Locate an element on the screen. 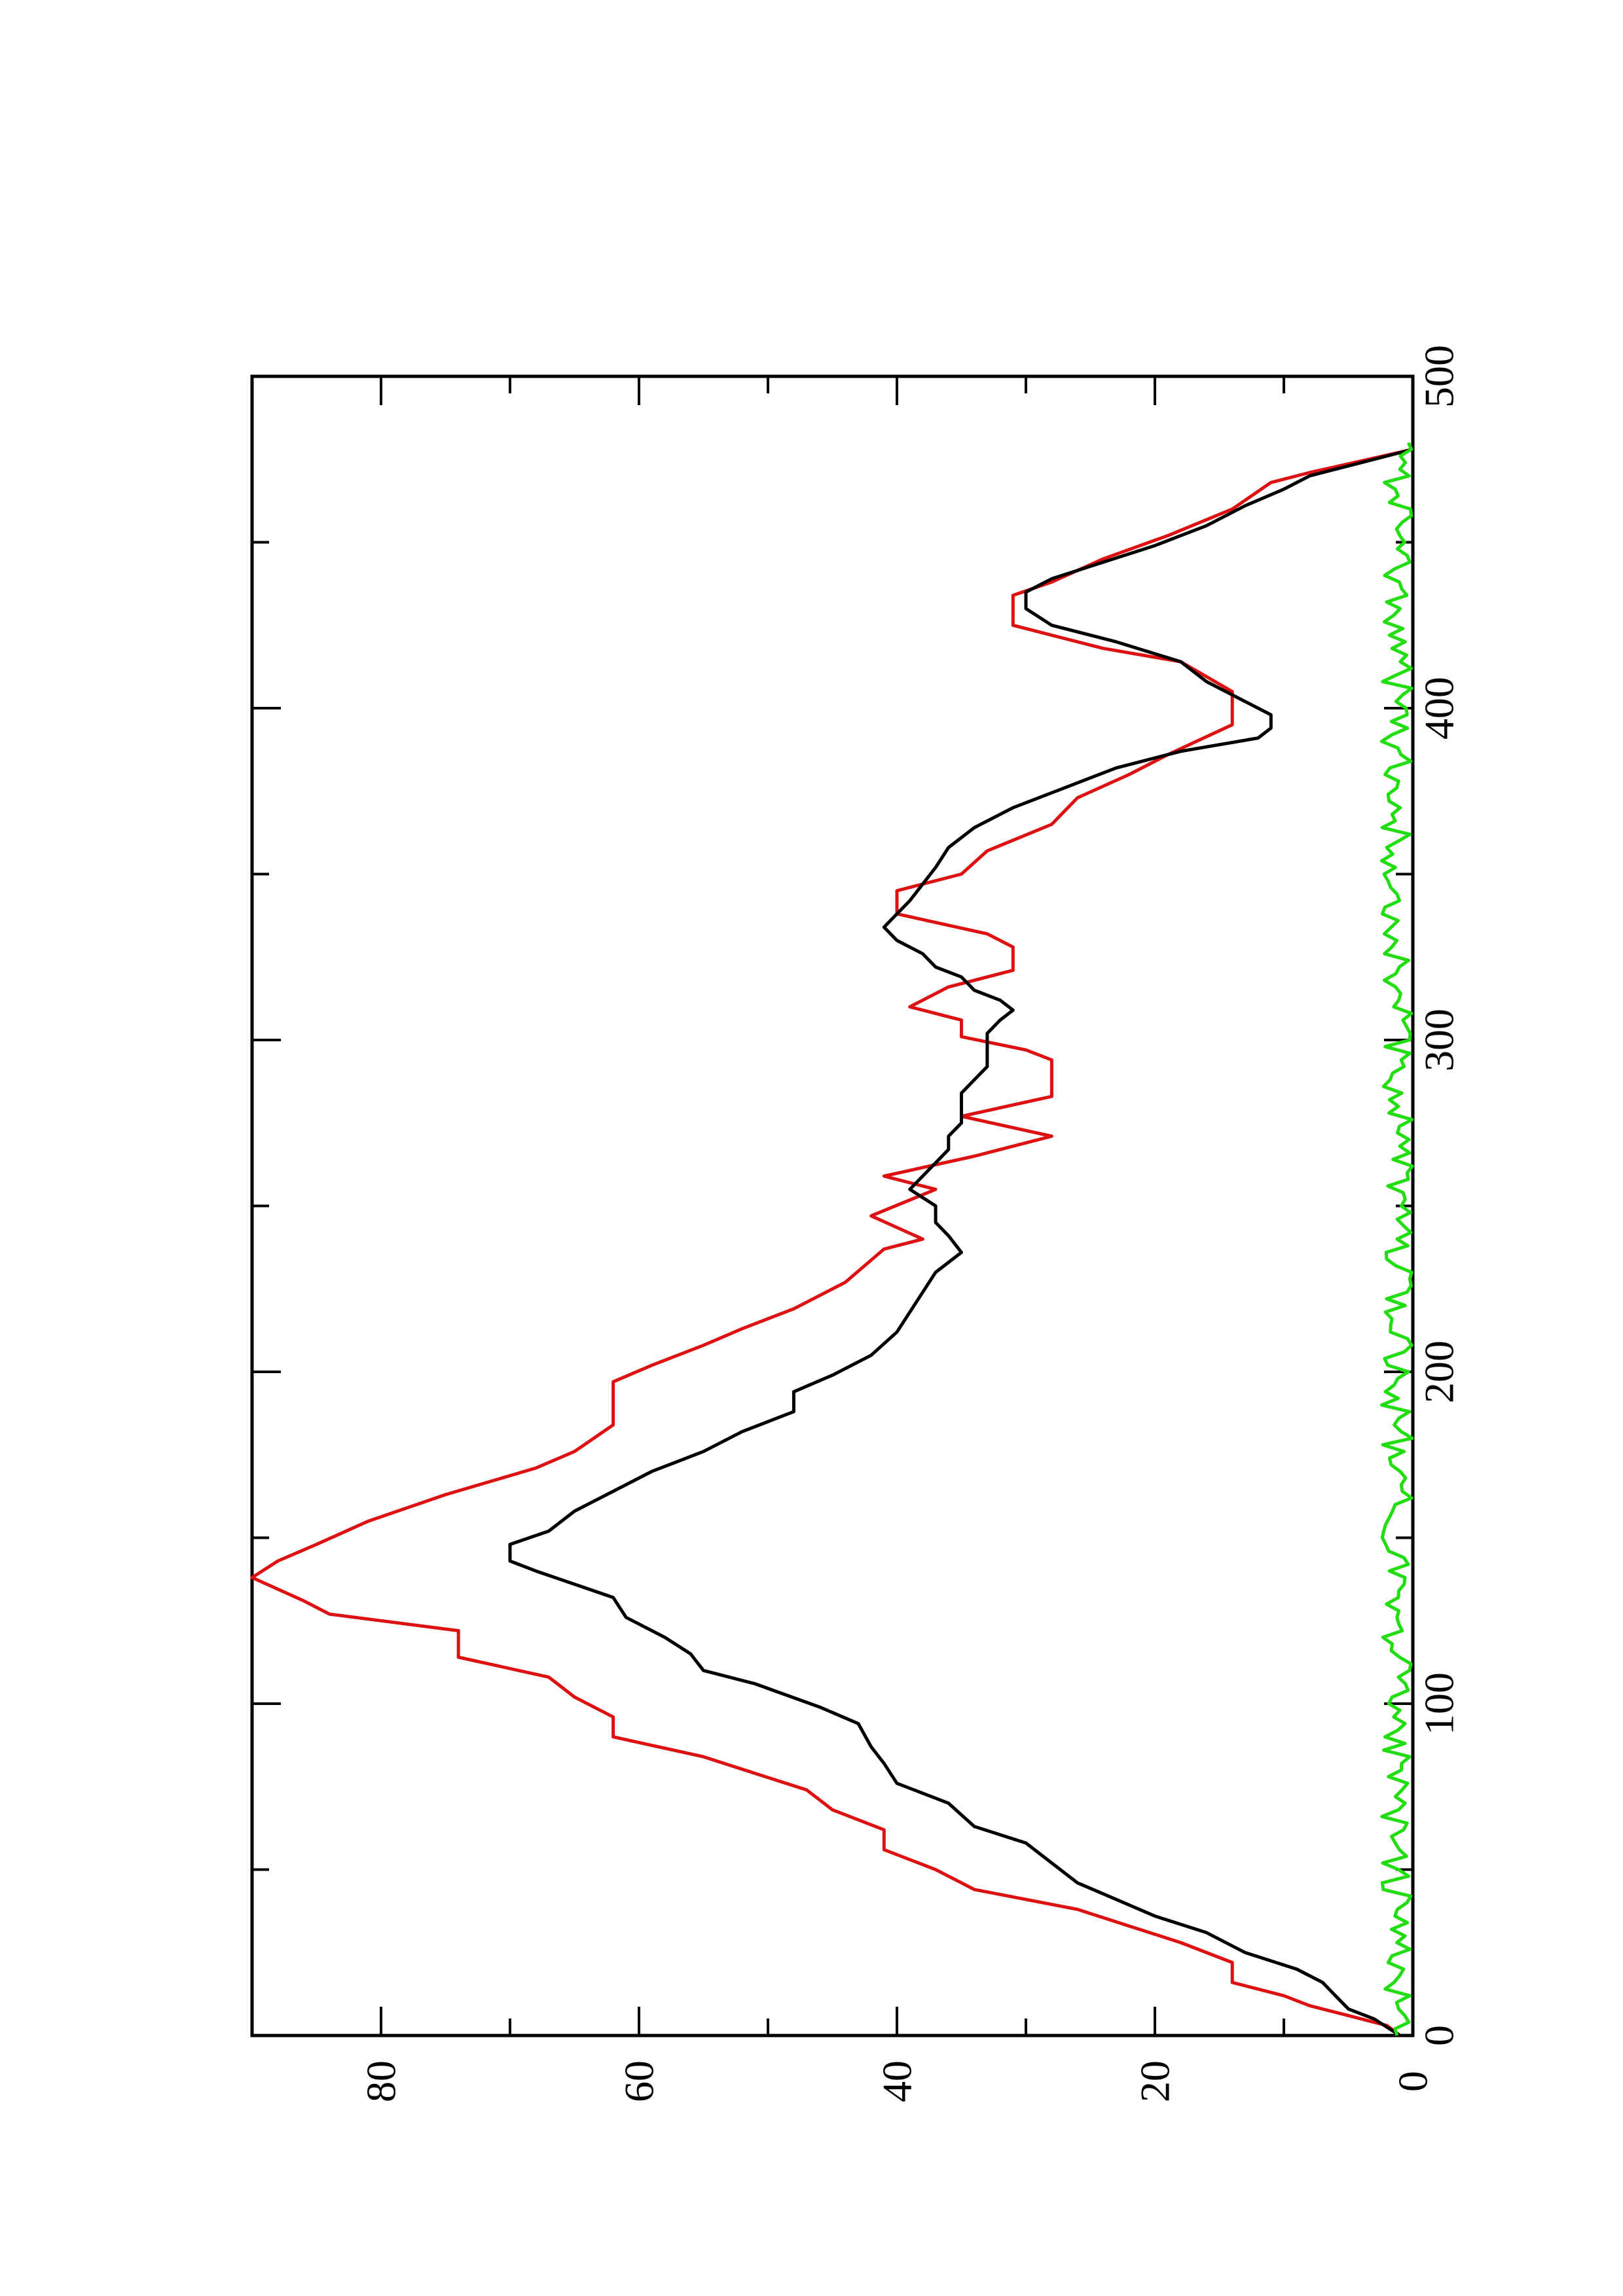 The height and width of the screenshot is (2296, 1623). y-tick-label: 0 is located at coordinates (1413, 2081).